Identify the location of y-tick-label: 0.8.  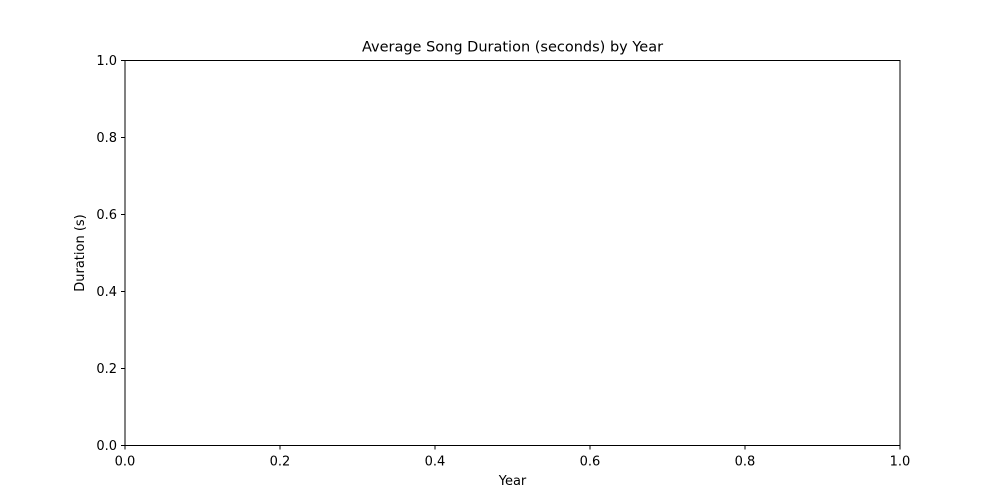
(106, 138).